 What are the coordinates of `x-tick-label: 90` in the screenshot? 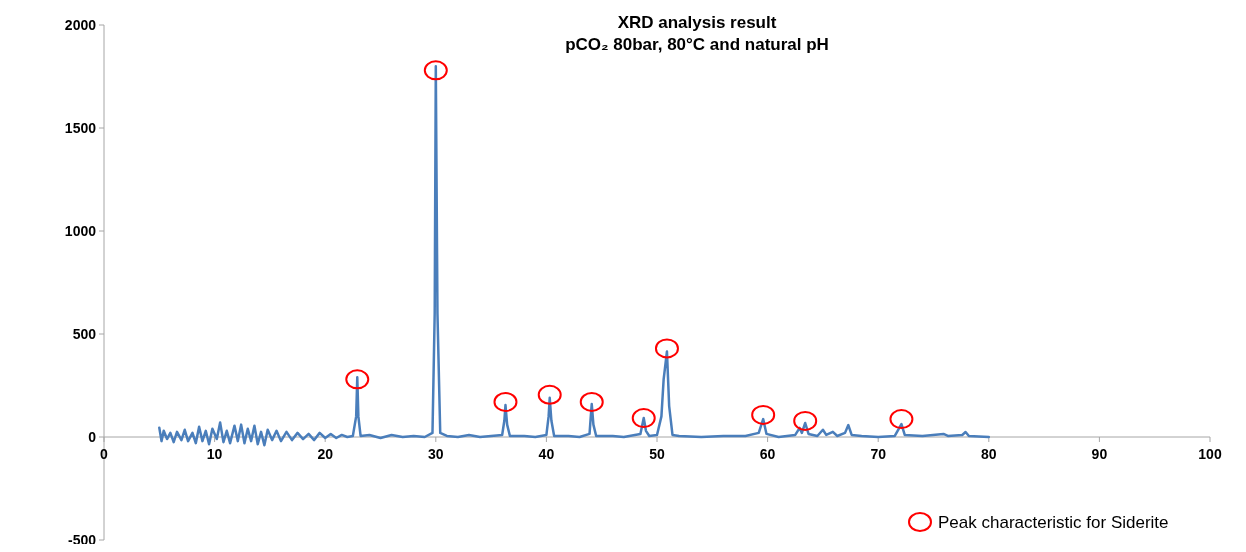 It's located at (1099, 454).